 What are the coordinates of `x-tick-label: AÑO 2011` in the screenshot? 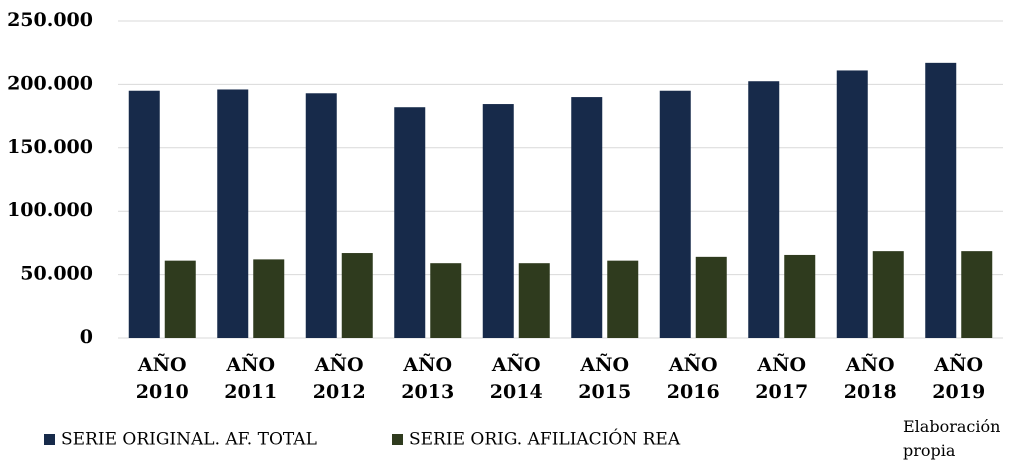 It's located at (250, 378).